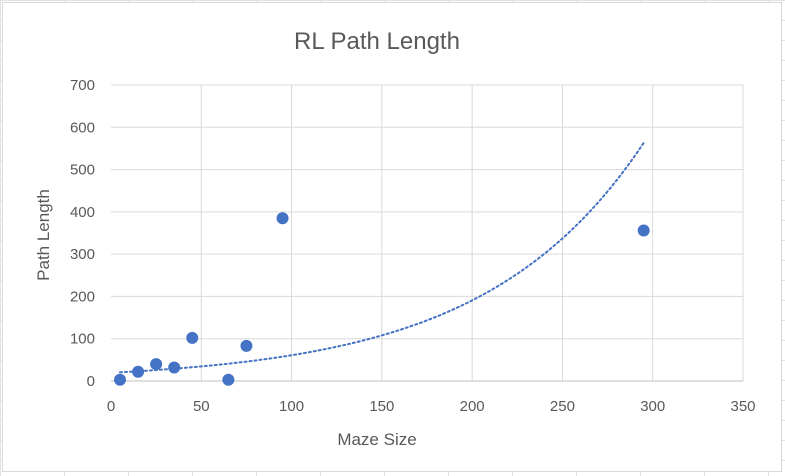 The height and width of the screenshot is (476, 785). Describe the element at coordinates (291, 406) in the screenshot. I see `x-tick-label: 100` at that location.